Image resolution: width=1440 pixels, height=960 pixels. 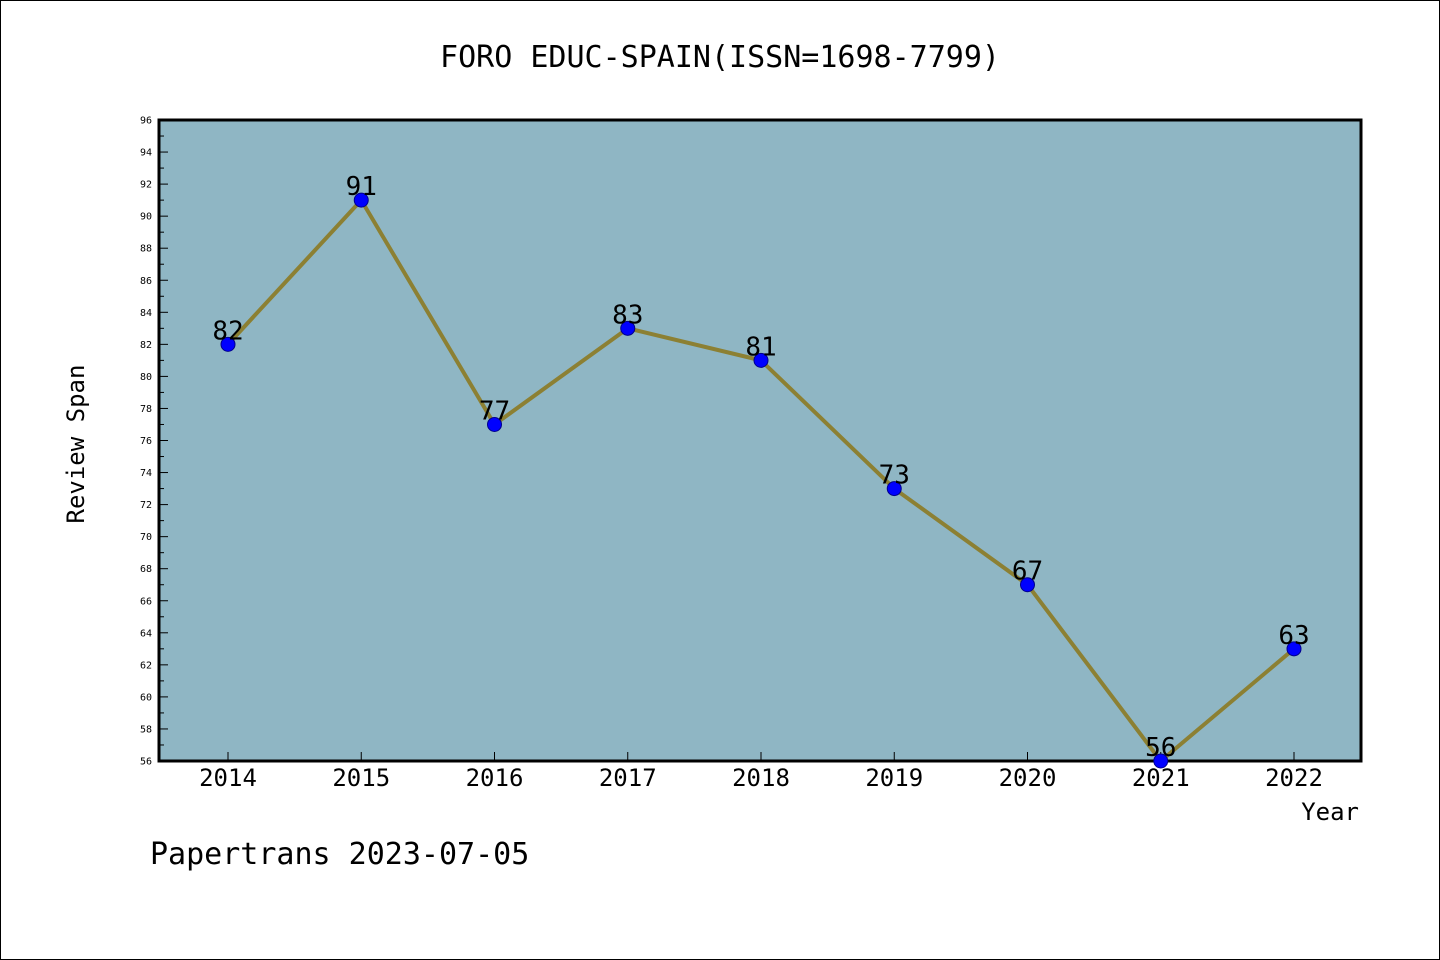 What do you see at coordinates (146, 729) in the screenshot?
I see `y-tick-label: 58` at bounding box center [146, 729].